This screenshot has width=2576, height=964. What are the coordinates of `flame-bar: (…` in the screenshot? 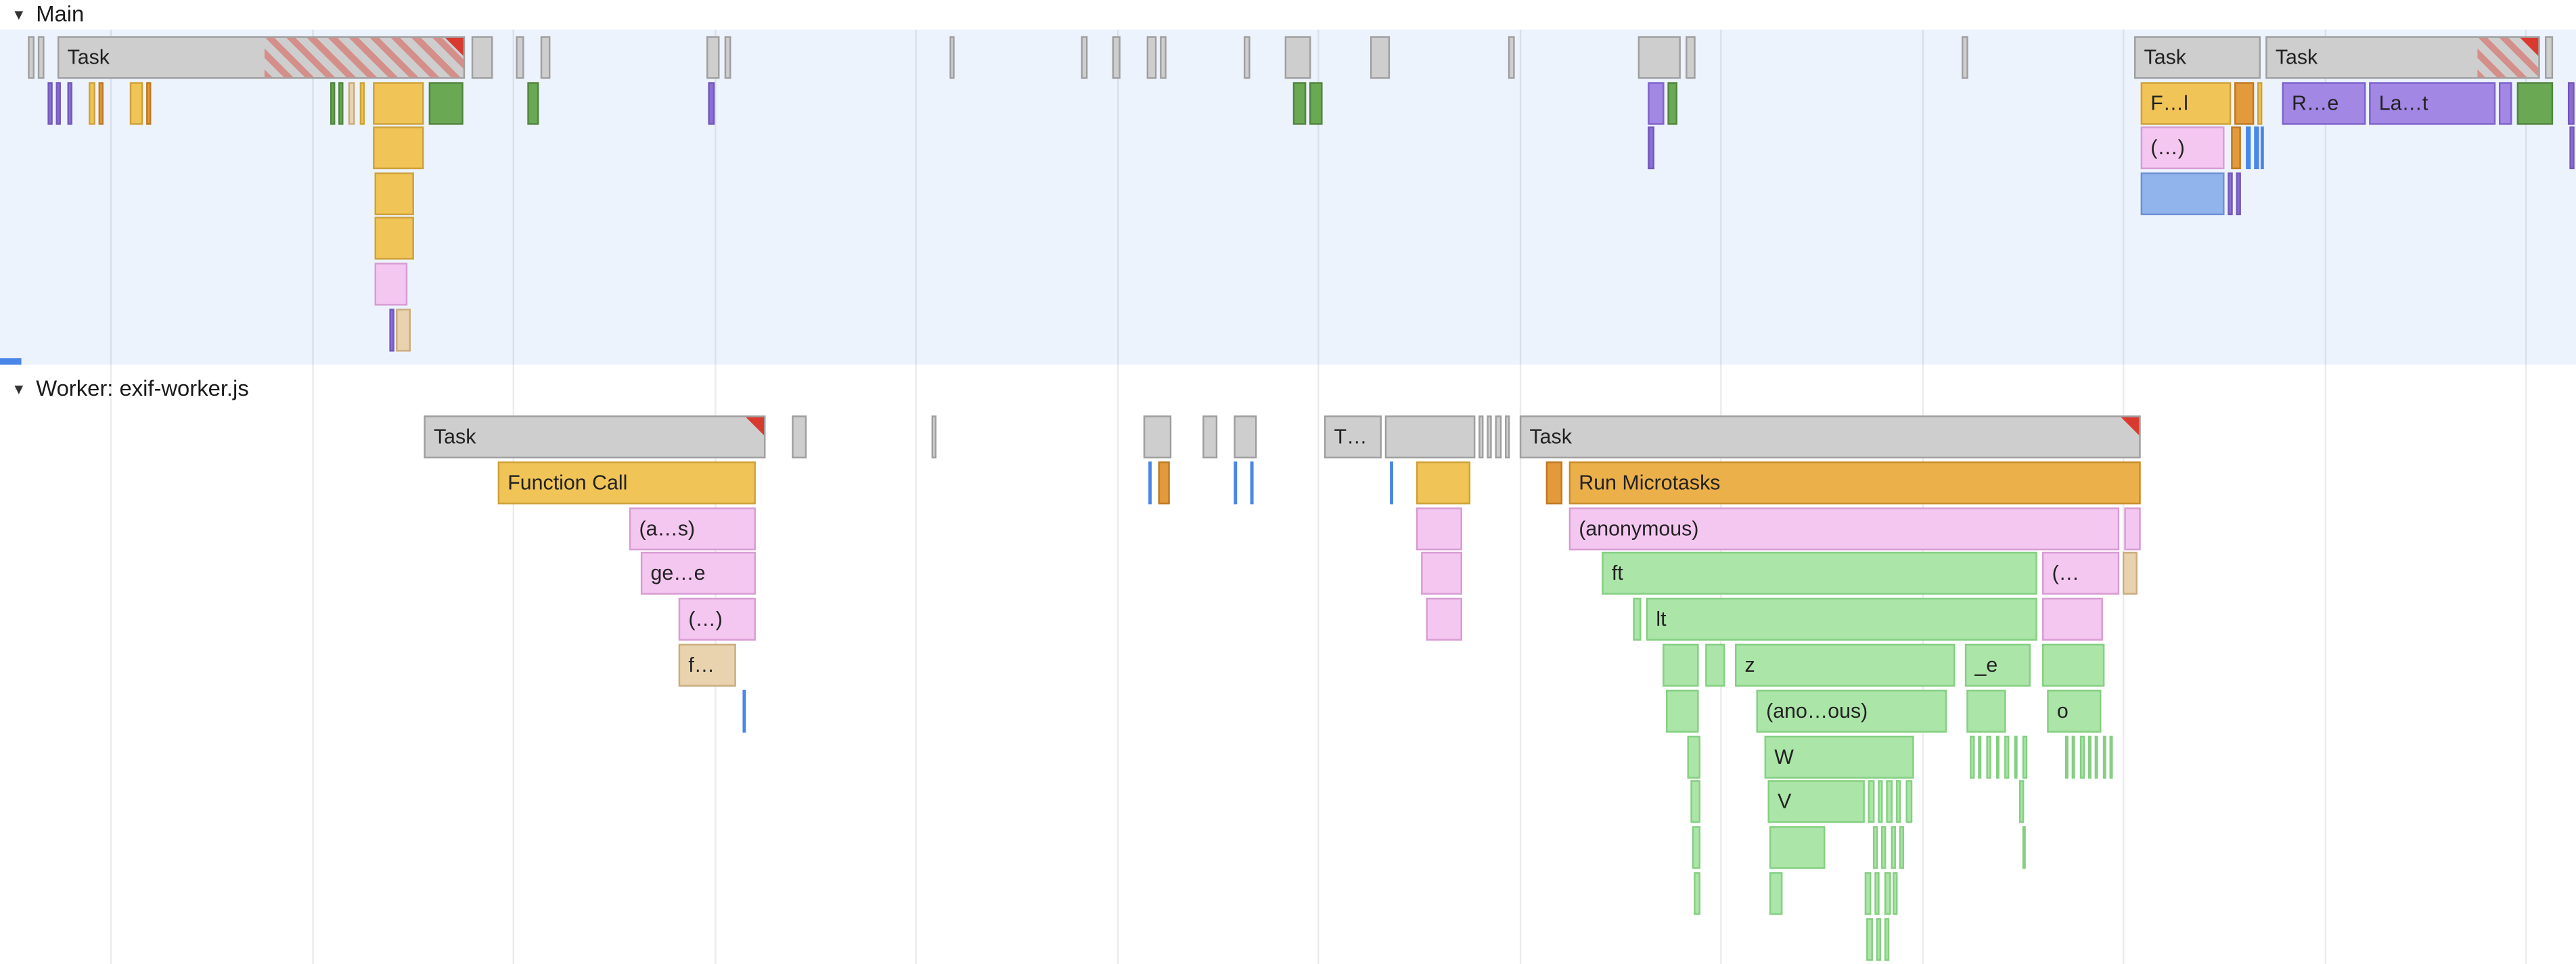 It's located at (2081, 574).